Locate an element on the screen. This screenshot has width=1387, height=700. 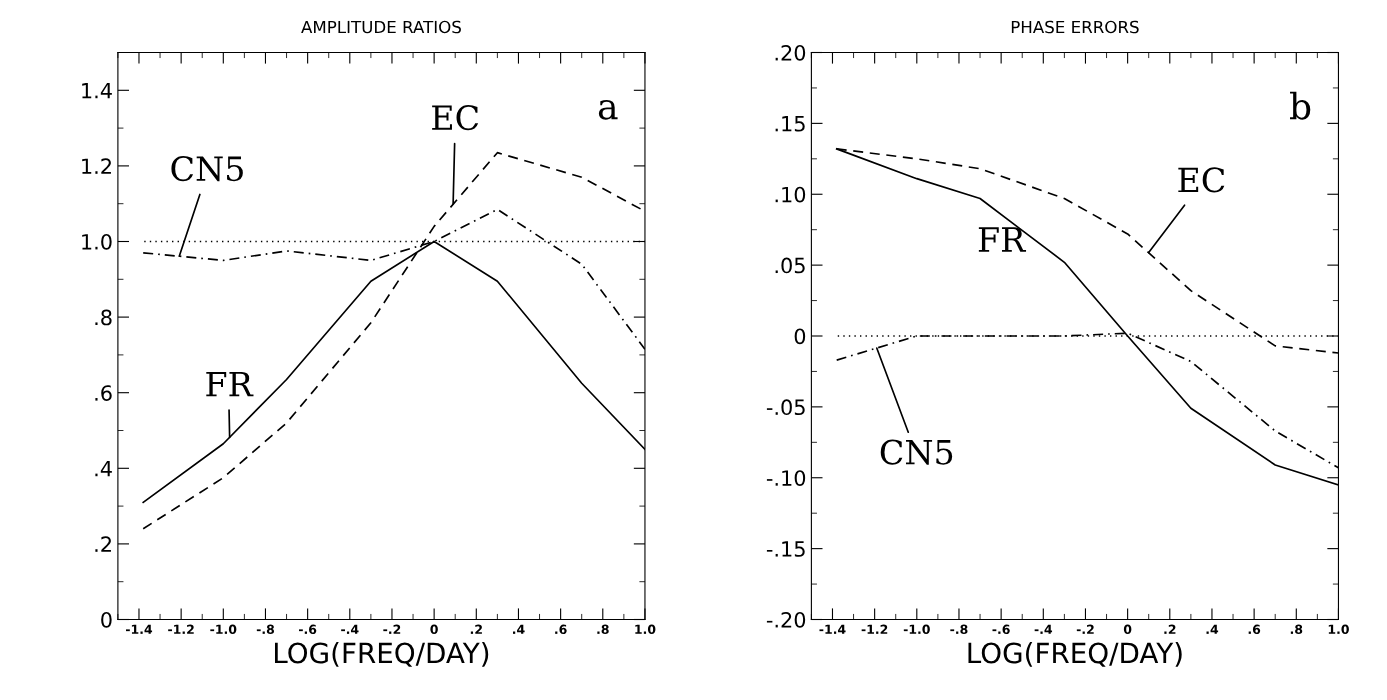
y-tick-label: .15 is located at coordinates (790, 124).